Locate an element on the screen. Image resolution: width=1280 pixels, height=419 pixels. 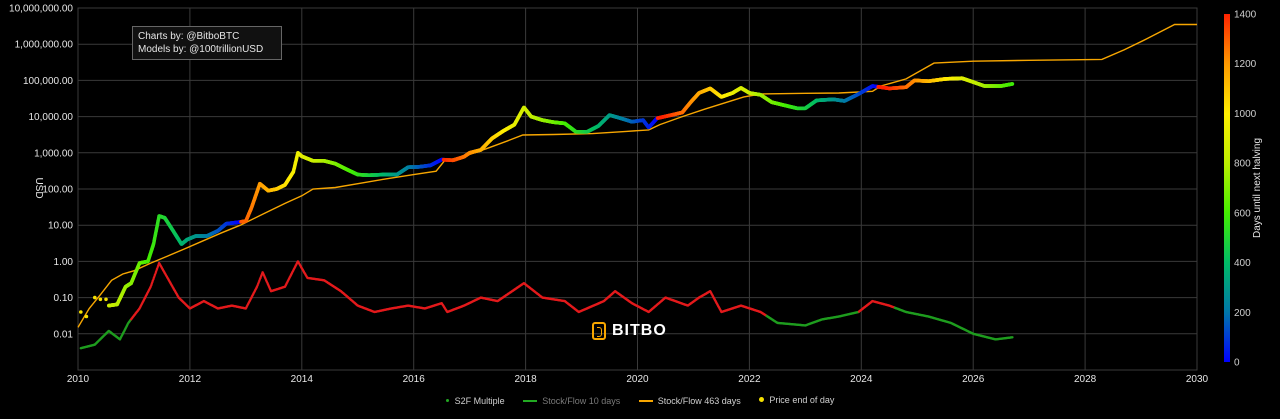
y-tick-label: 1.00 is located at coordinates (64, 262).